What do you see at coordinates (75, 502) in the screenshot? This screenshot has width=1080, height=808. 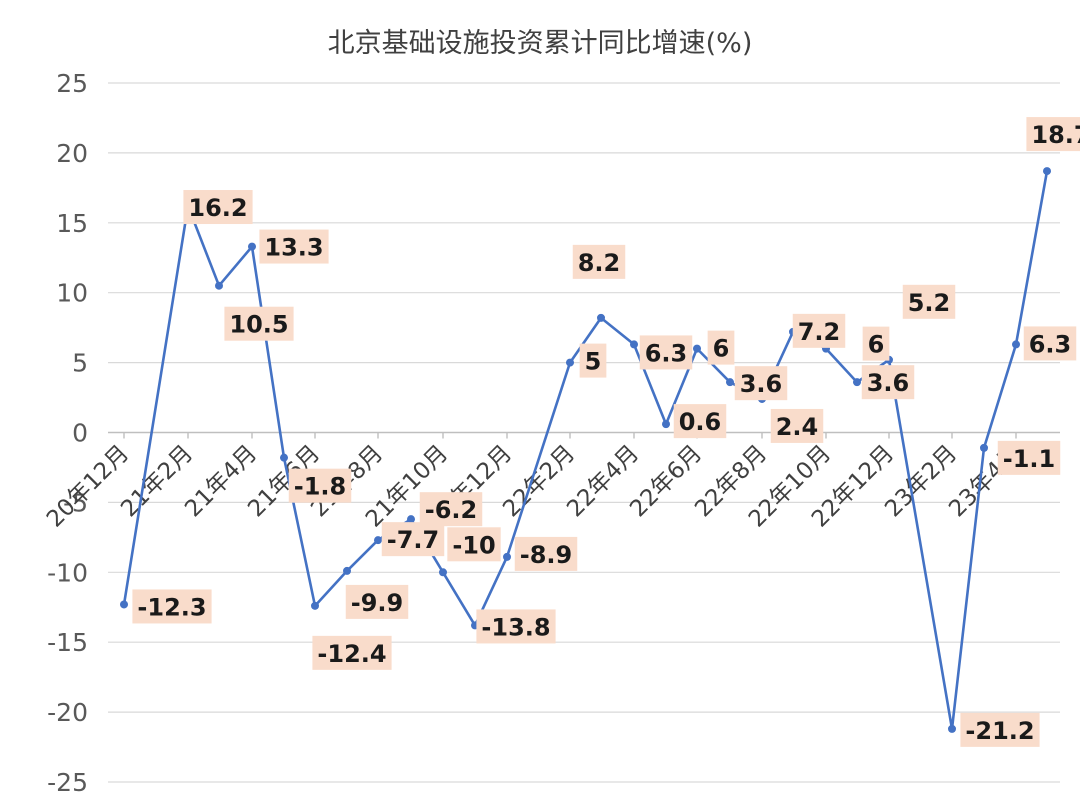 I see `y-tick-label: -5` at bounding box center [75, 502].